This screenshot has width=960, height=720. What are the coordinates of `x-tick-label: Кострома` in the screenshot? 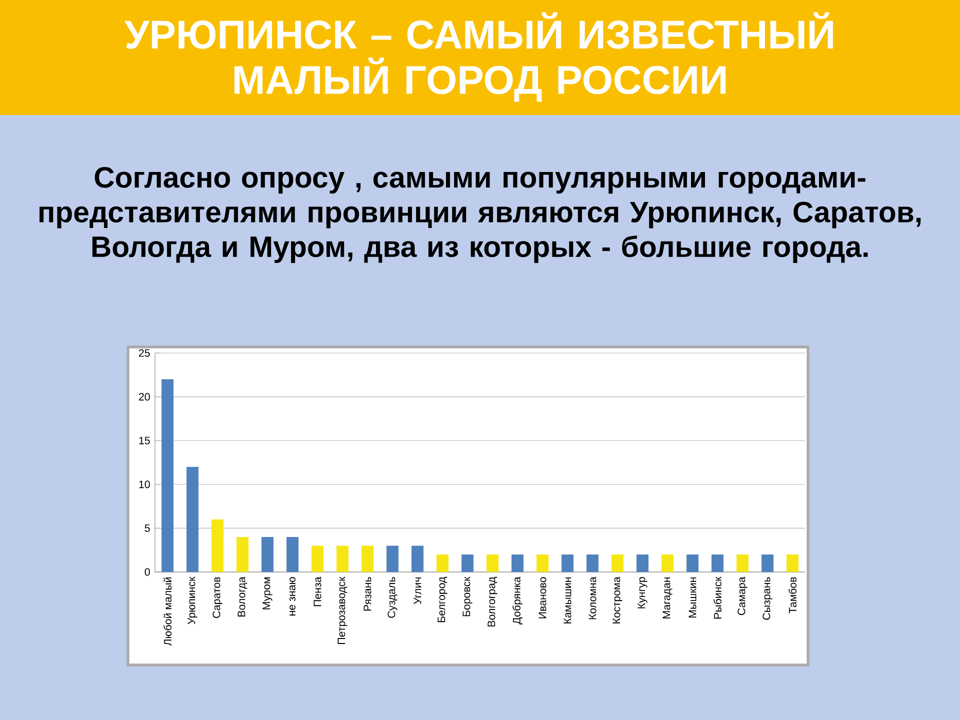 It's located at (617, 600).